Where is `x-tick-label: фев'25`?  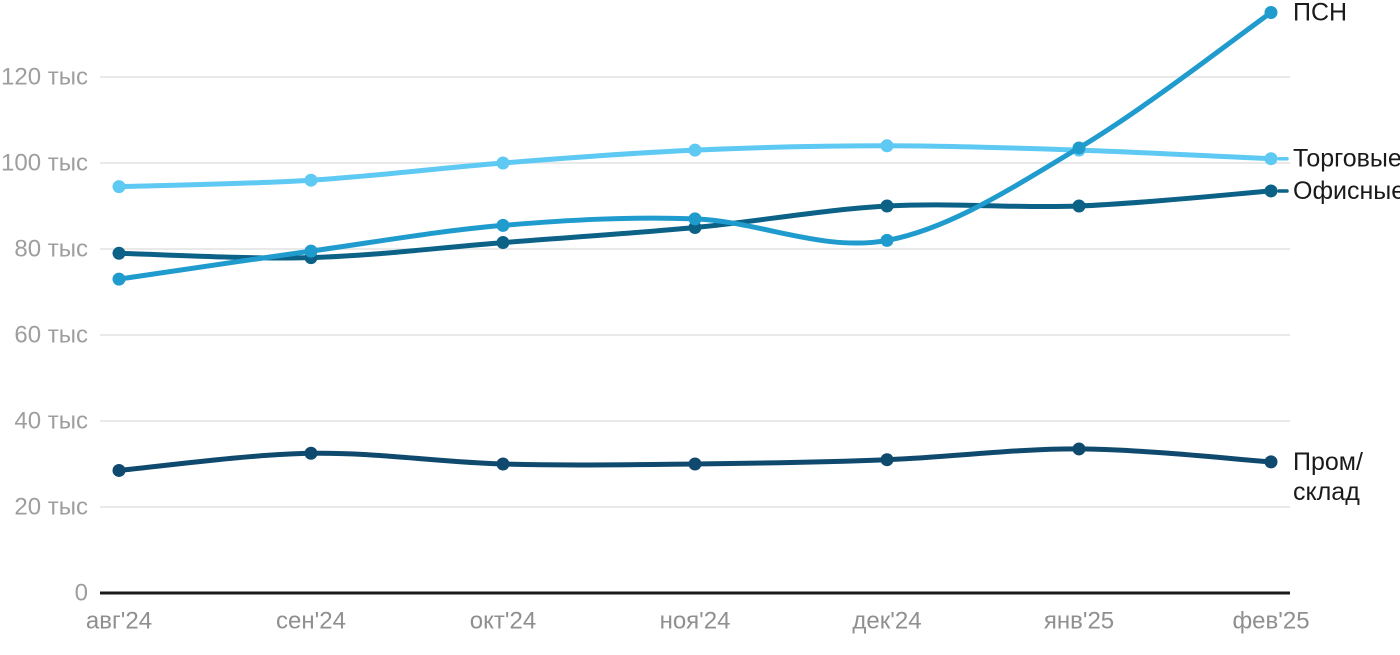 x-tick-label: фев'25 is located at coordinates (1270, 621).